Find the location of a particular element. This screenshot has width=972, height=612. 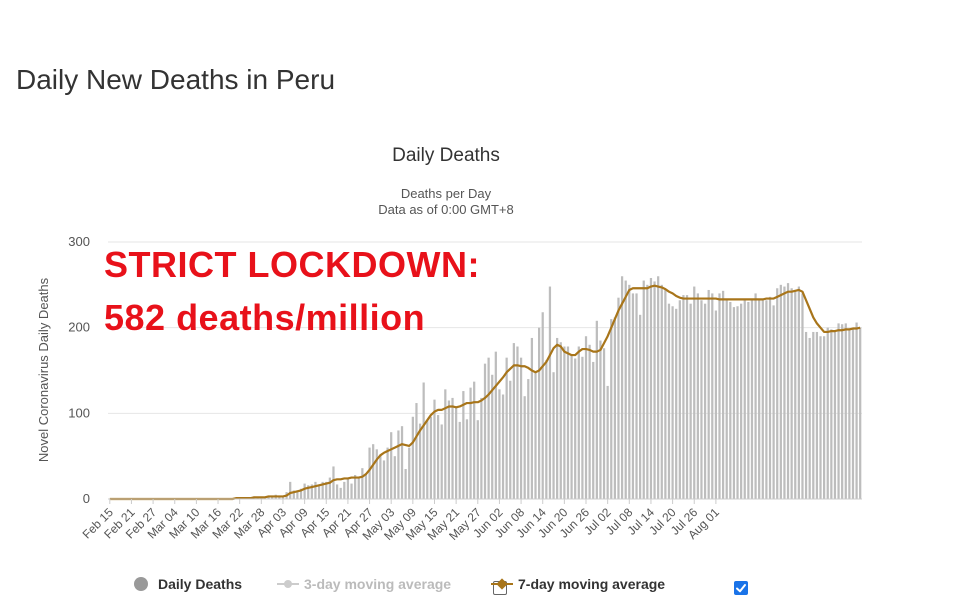

checkbox-7-day-average is located at coordinates (741, 588).